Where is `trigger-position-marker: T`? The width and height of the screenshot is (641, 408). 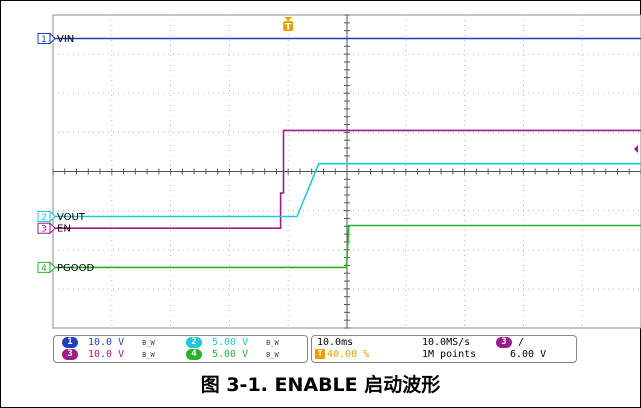
trigger-position-marker: T is located at coordinates (288, 25).